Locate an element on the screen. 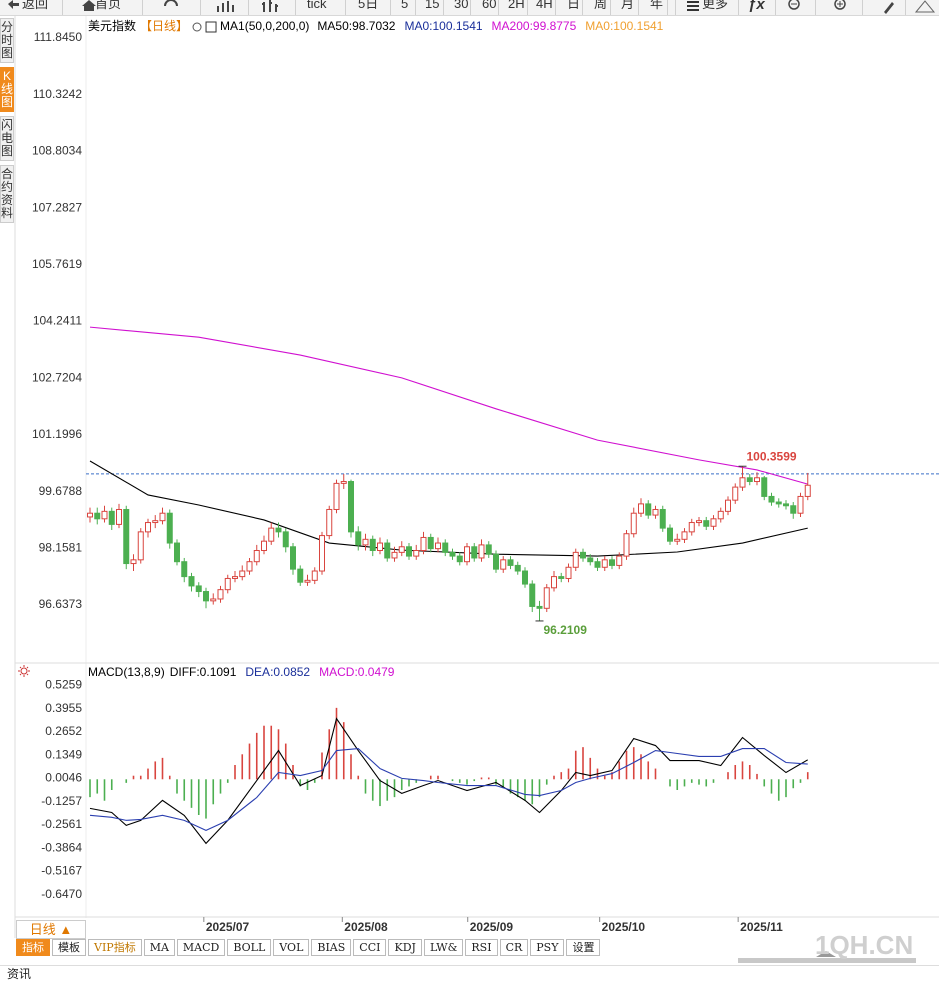 This screenshot has width=939, height=982. indicator-tab: CCI is located at coordinates (370, 947).